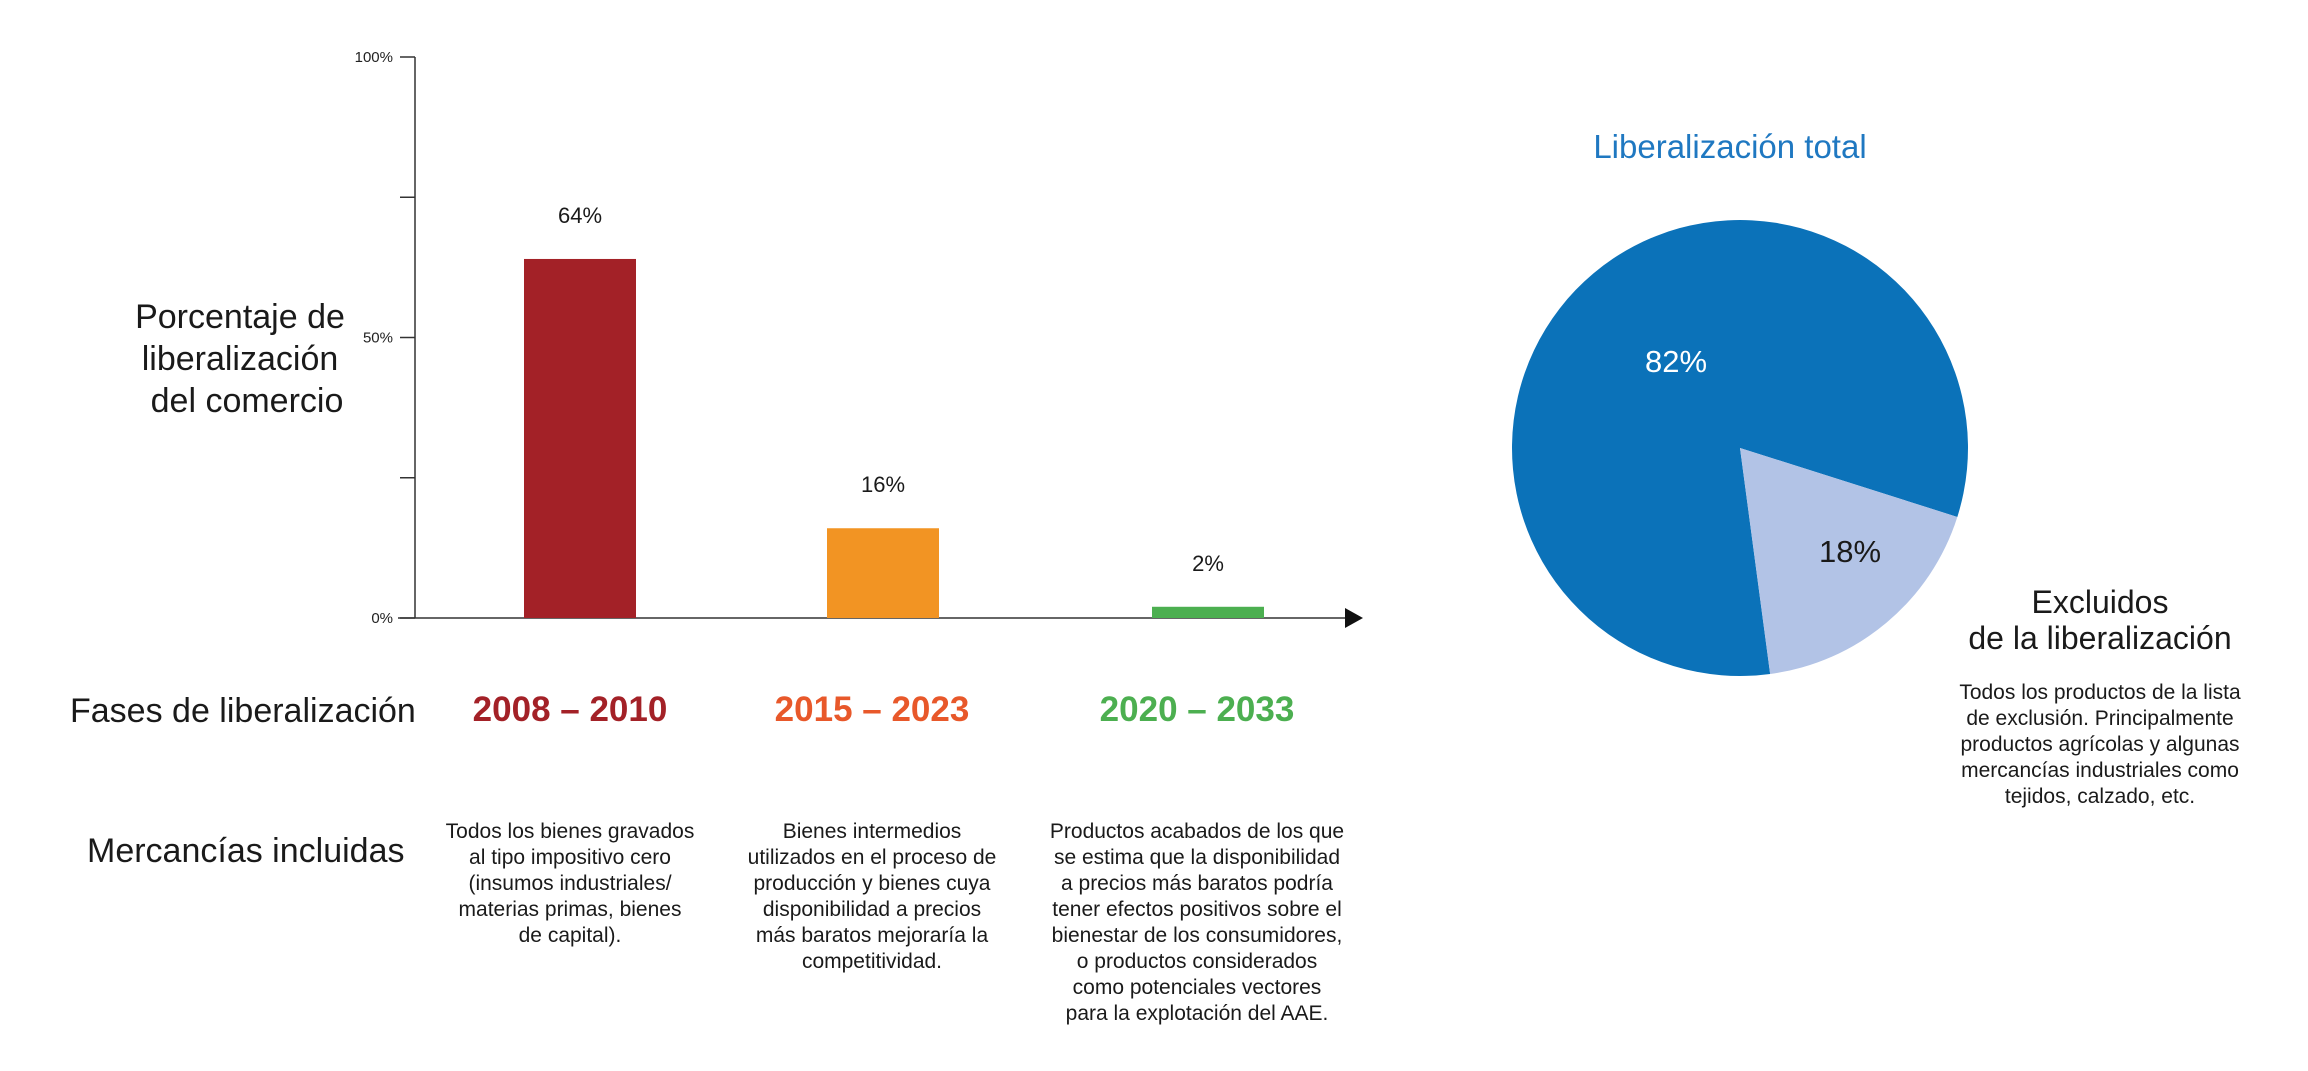 This screenshot has width=2308, height=1071. Describe the element at coordinates (1197, 1013) in the screenshot. I see `desc-3-line-8: para la explotación del AAE.` at that location.